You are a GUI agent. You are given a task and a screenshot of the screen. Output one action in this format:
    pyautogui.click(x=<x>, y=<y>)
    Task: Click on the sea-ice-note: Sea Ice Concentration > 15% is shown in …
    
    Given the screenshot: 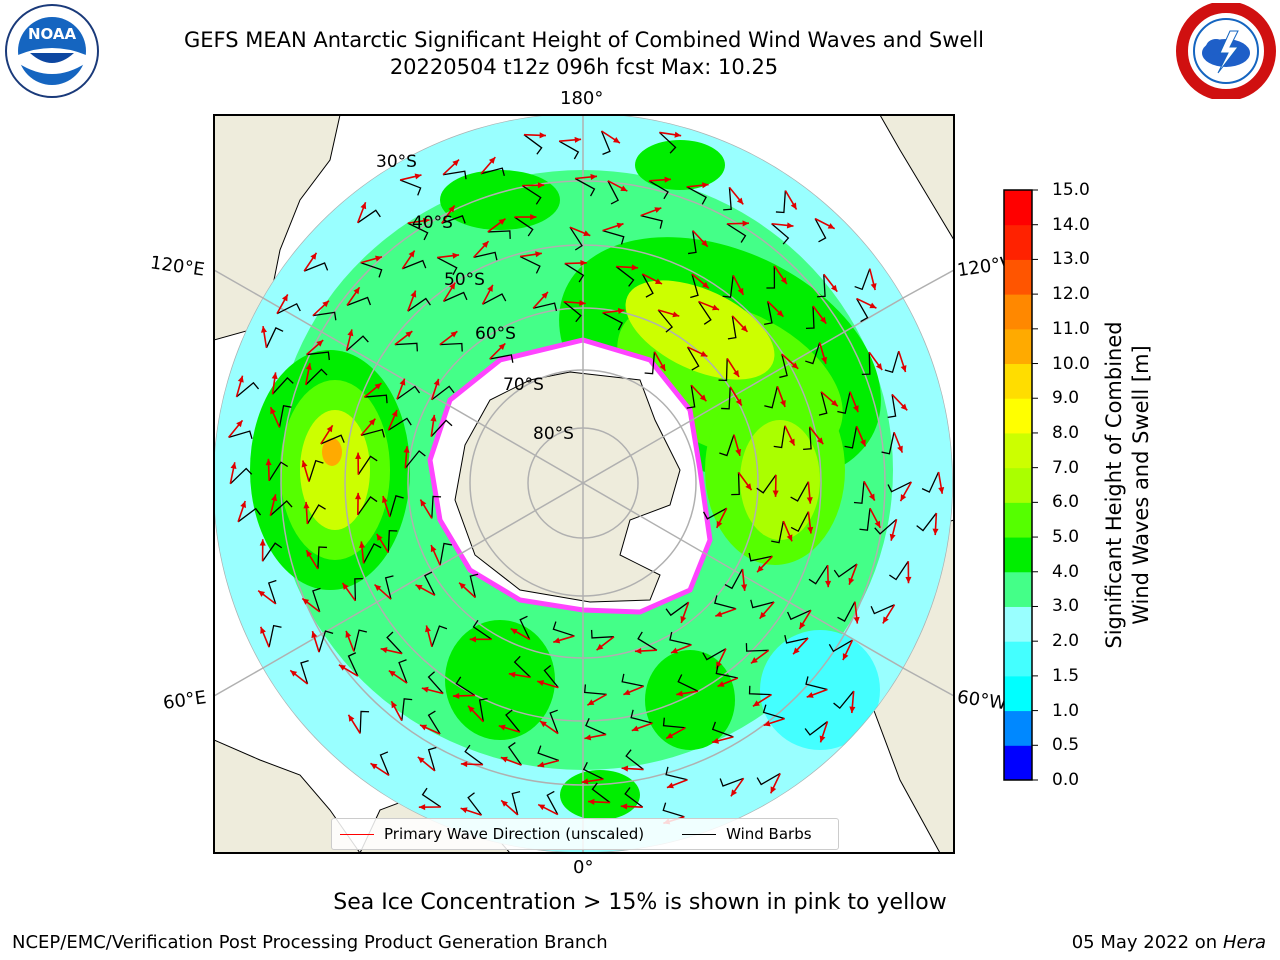 What is the action you would take?
    pyautogui.click(x=640, y=902)
    